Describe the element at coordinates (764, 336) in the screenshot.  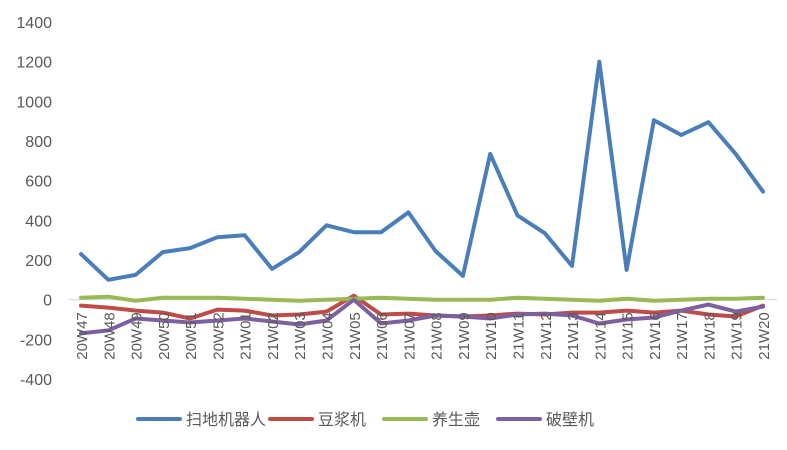
I see `x-tick-label: 21W20` at that location.